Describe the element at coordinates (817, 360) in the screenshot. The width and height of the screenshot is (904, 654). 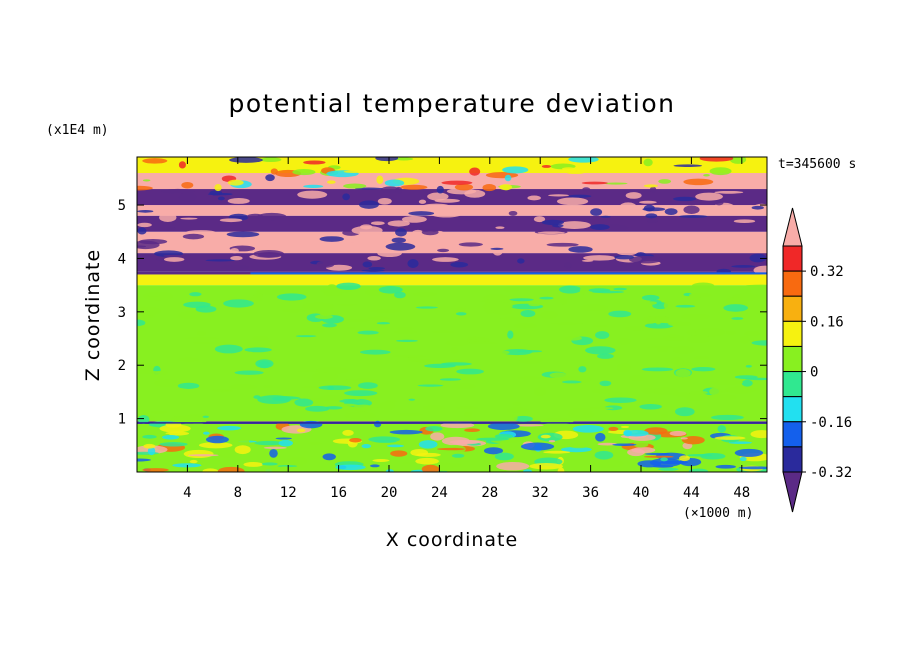
I see `colorbar: 0.32 0.16 0 -0.16 -0.32` at that location.